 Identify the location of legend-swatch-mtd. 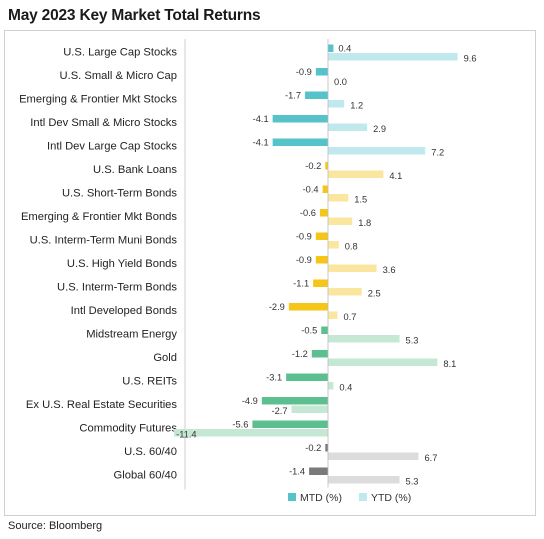
(292, 497).